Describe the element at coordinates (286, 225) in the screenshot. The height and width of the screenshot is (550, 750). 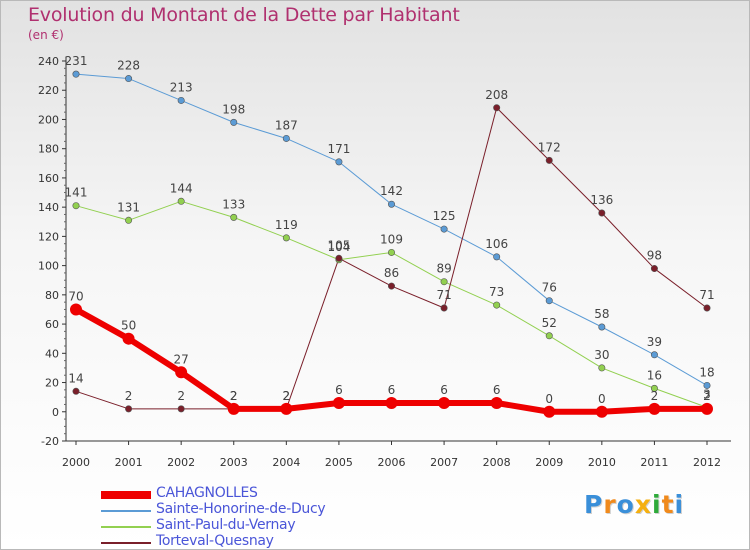
I see `data-label: 119` at that location.